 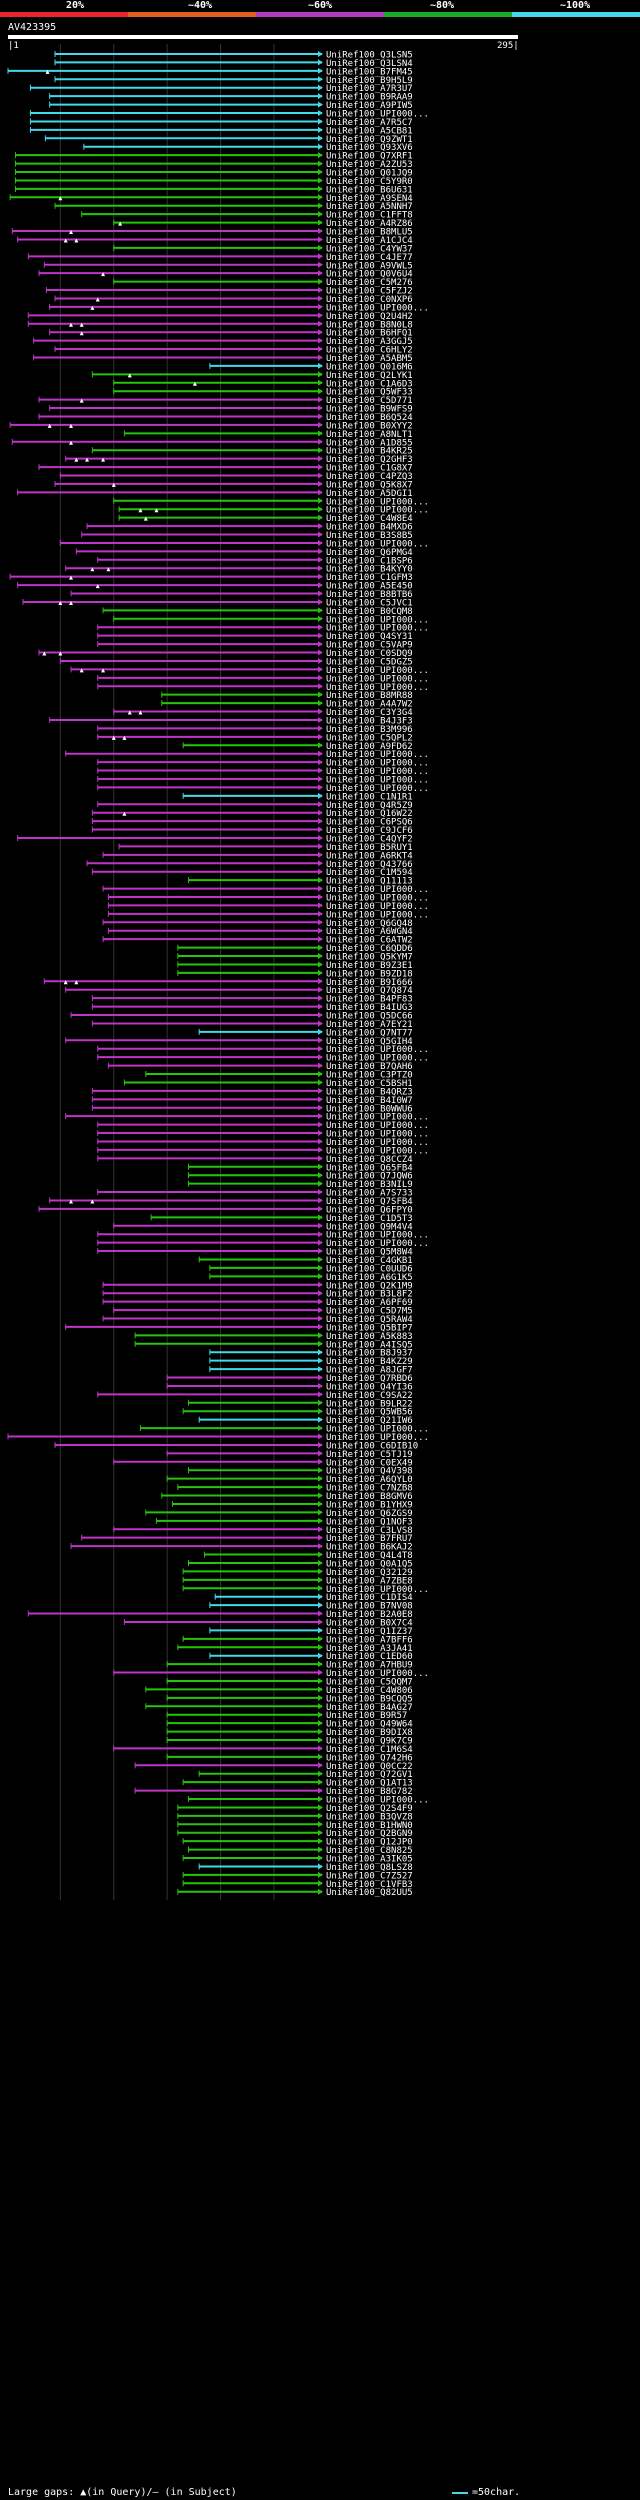 I want to click on hit-row: UniRef100_C1A6D3, so click(x=263, y=384).